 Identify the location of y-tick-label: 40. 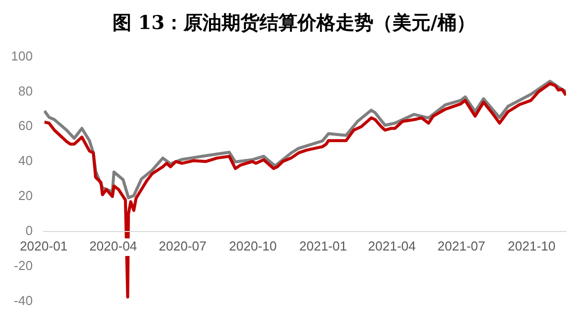
(25, 160).